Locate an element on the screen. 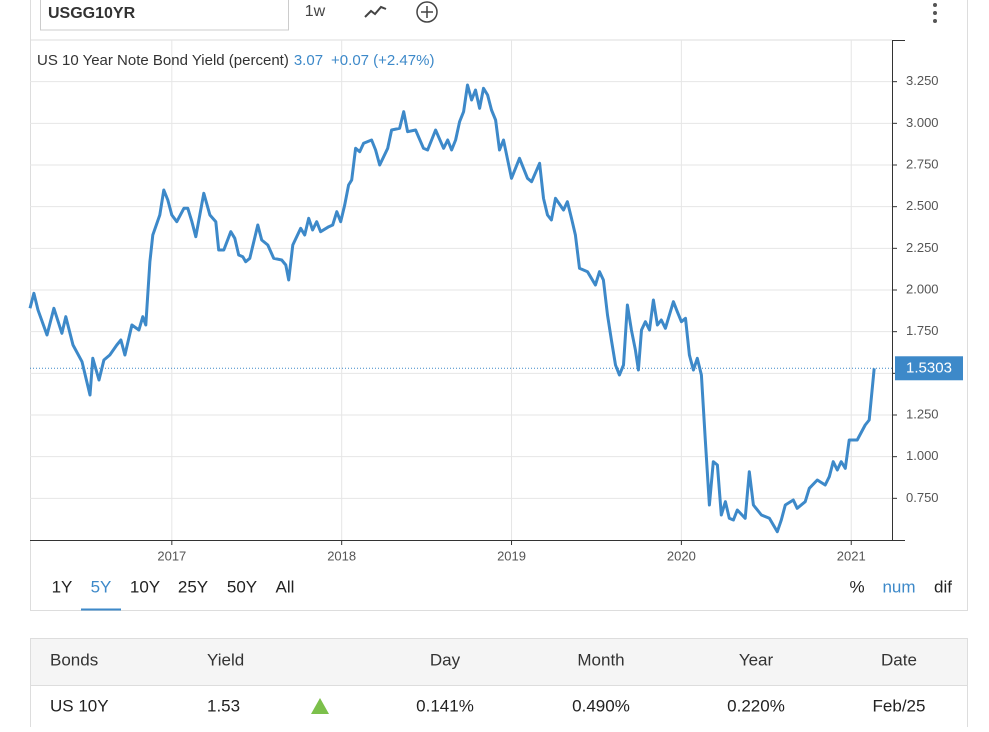 The width and height of the screenshot is (989, 732). range-button: 1Y is located at coordinates (62, 586).